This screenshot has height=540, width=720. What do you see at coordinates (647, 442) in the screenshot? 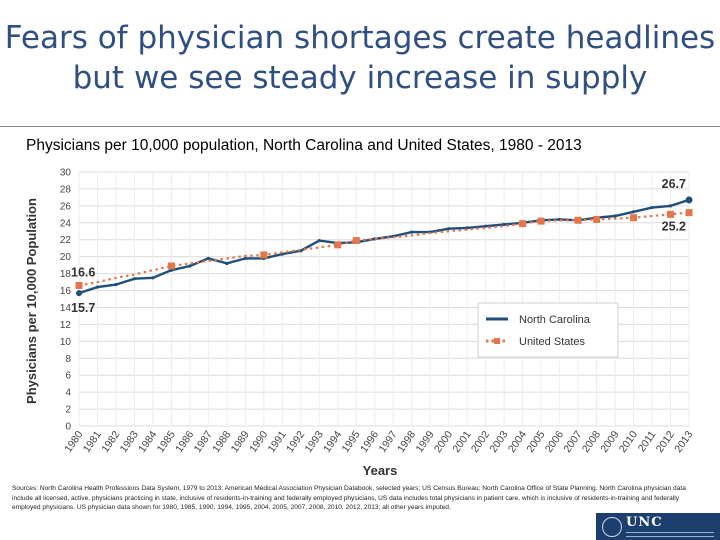
I see `x-tick-label: 2011` at bounding box center [647, 442].